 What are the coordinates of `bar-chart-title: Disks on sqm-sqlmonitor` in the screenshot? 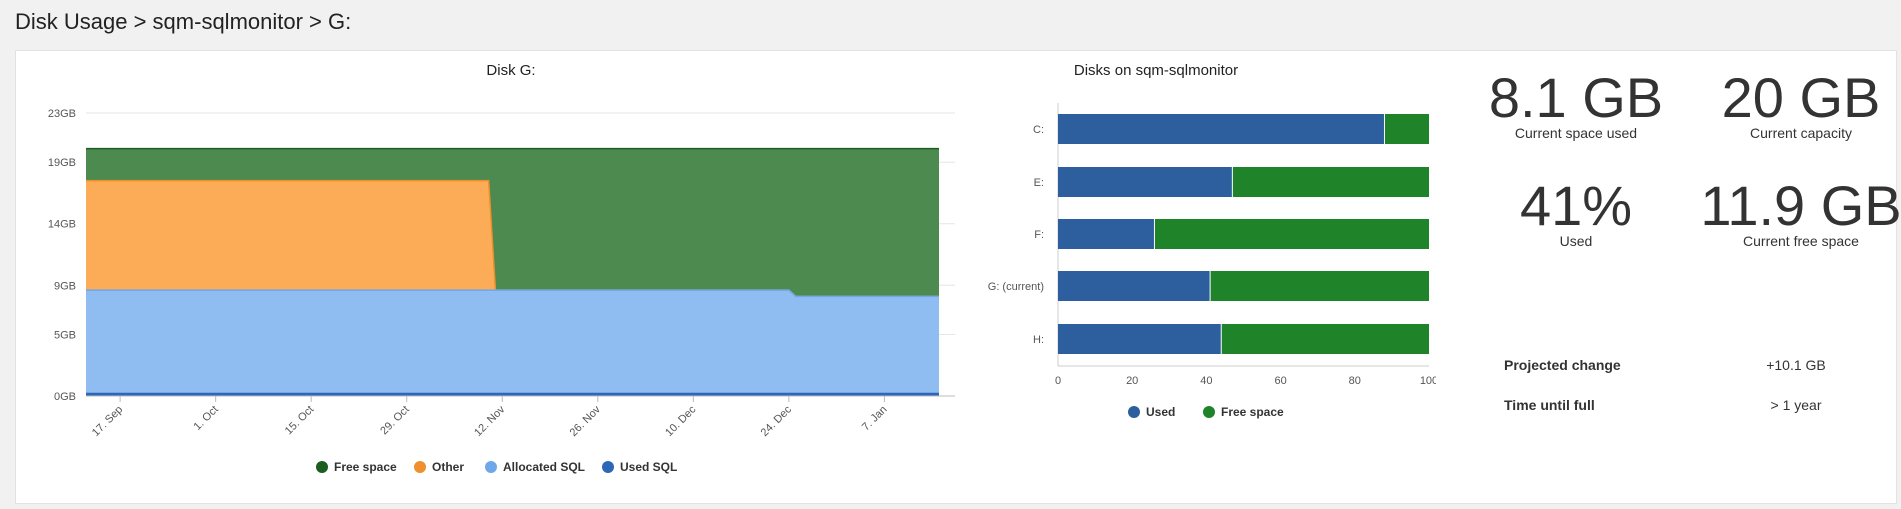 It's located at (1156, 70).